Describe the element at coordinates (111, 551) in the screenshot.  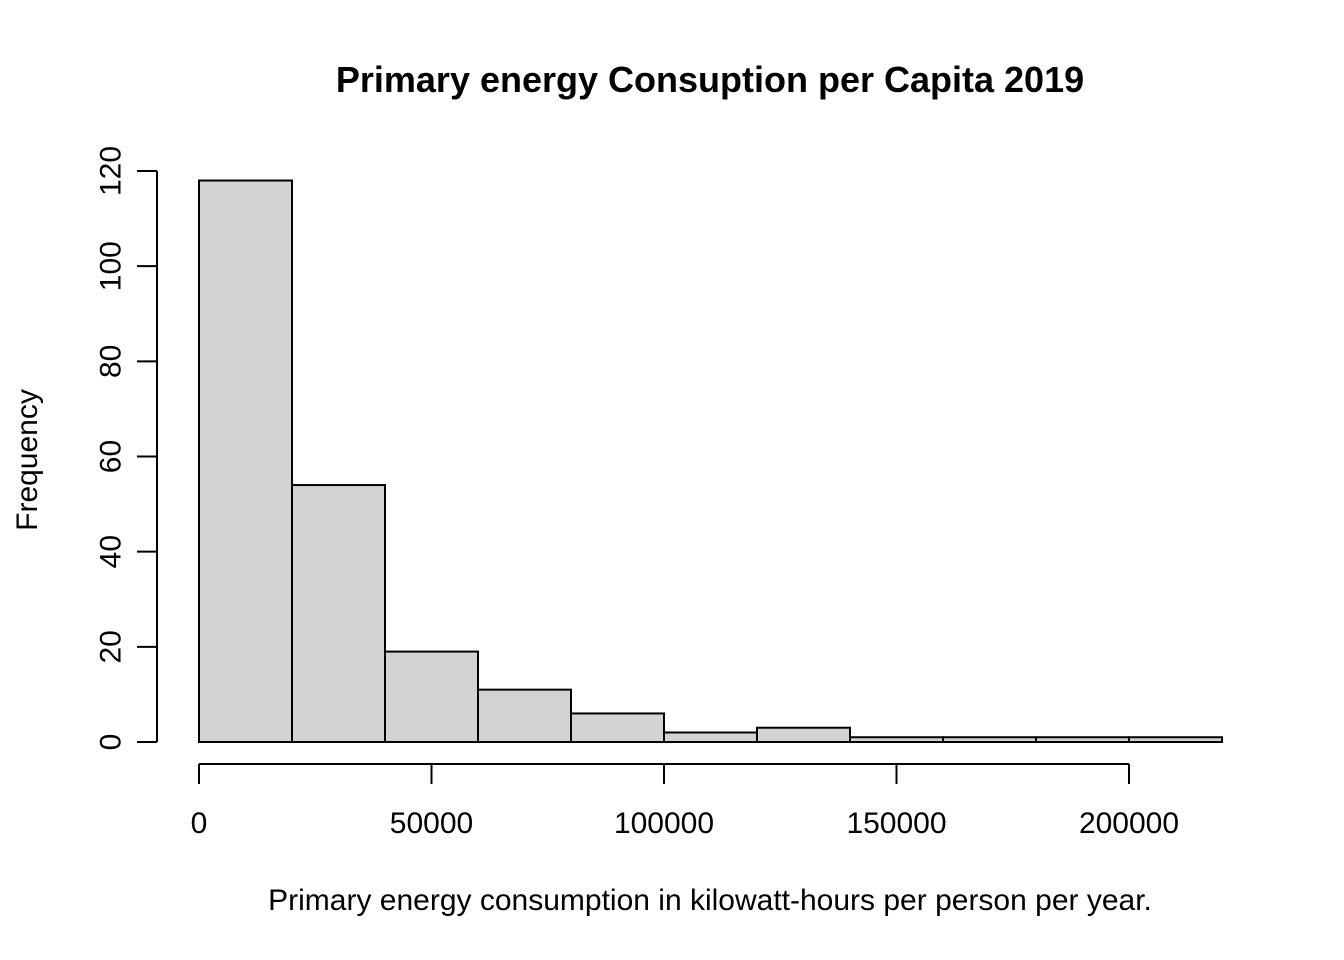
I see `y-tick-label: 40` at that location.